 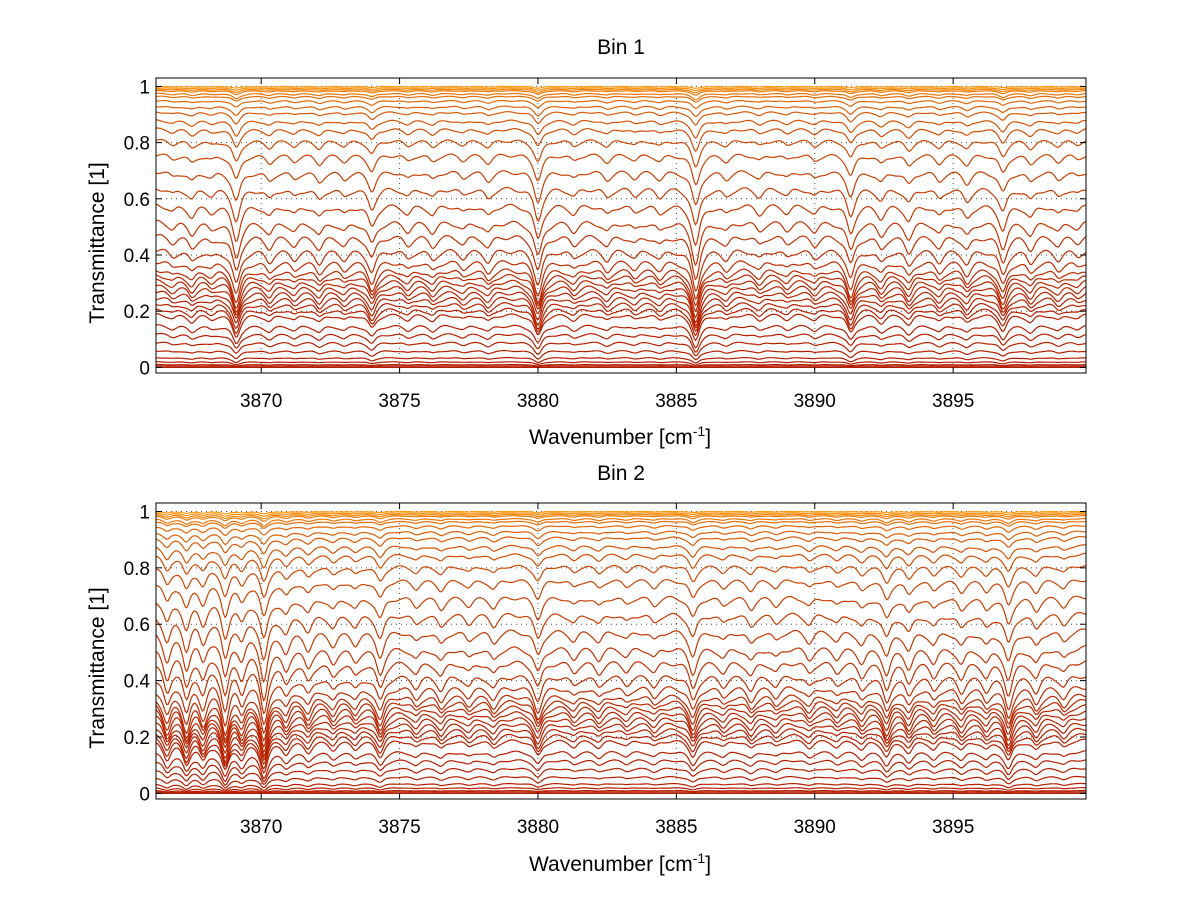 I want to click on bin-1-xtick-label-4: 3890, so click(x=815, y=401).